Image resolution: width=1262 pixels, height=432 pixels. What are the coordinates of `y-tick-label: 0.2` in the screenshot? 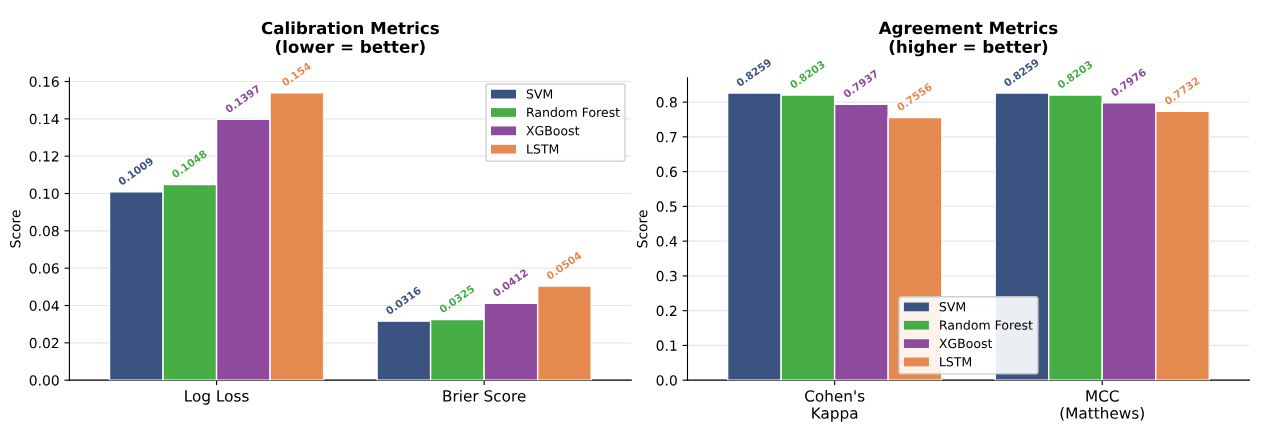 It's located at (666, 311).